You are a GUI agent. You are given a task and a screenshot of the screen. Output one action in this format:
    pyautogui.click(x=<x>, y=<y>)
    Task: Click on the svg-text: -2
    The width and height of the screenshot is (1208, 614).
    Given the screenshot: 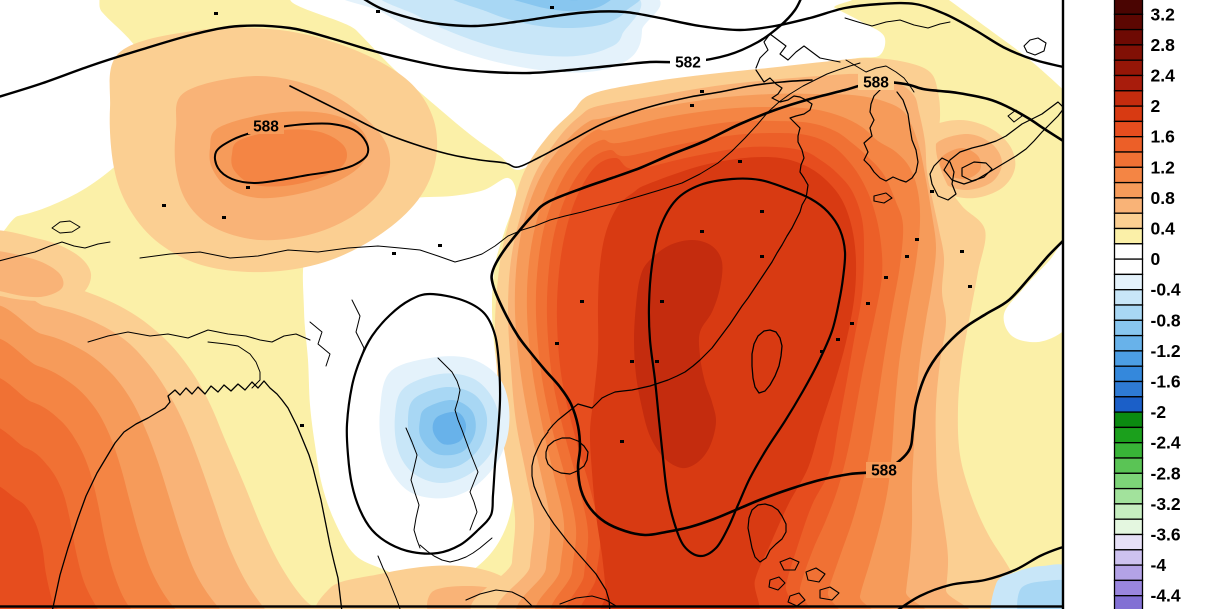 What is the action you would take?
    pyautogui.click(x=1159, y=412)
    